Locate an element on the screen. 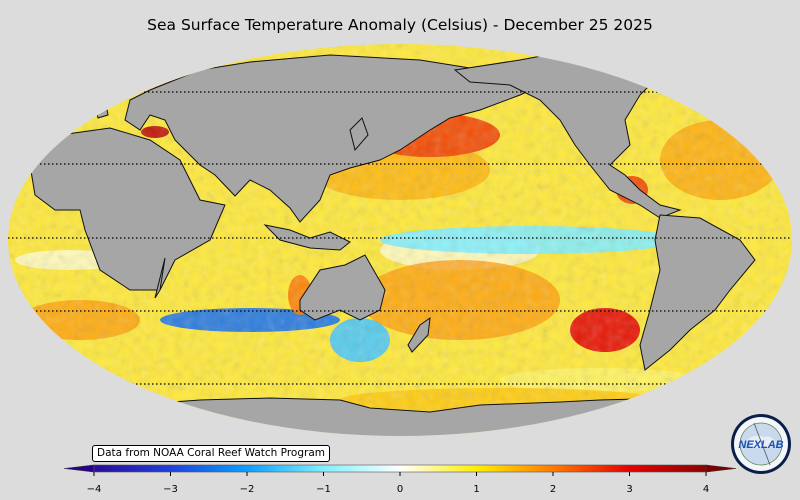 Image resolution: width=800 pixels, height=500 pixels. colorbar-body is located at coordinates (400, 468).